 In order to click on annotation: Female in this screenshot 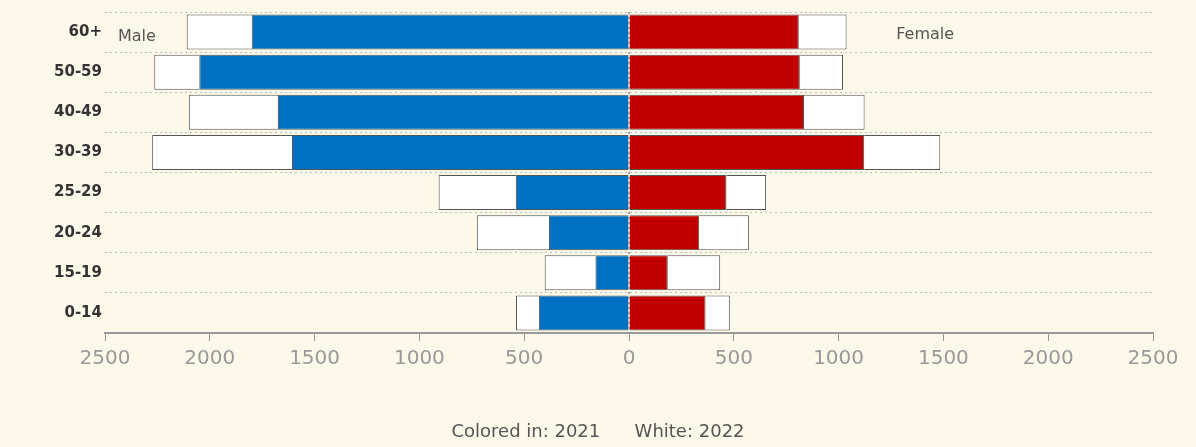, I will do `click(925, 33)`.